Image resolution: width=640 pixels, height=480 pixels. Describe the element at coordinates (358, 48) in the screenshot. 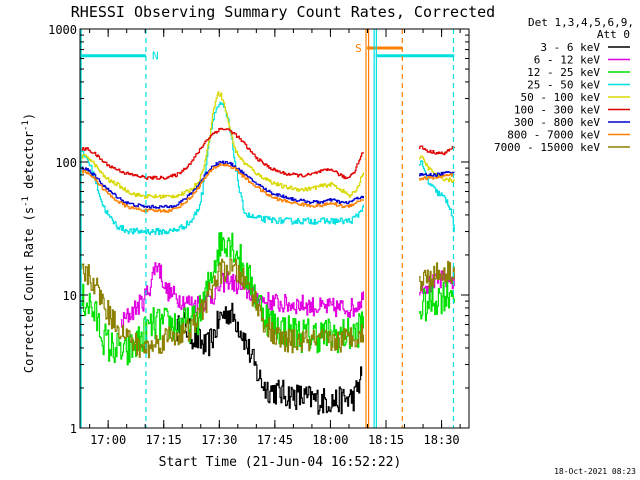

I see `s-marker-label: S` at that location.